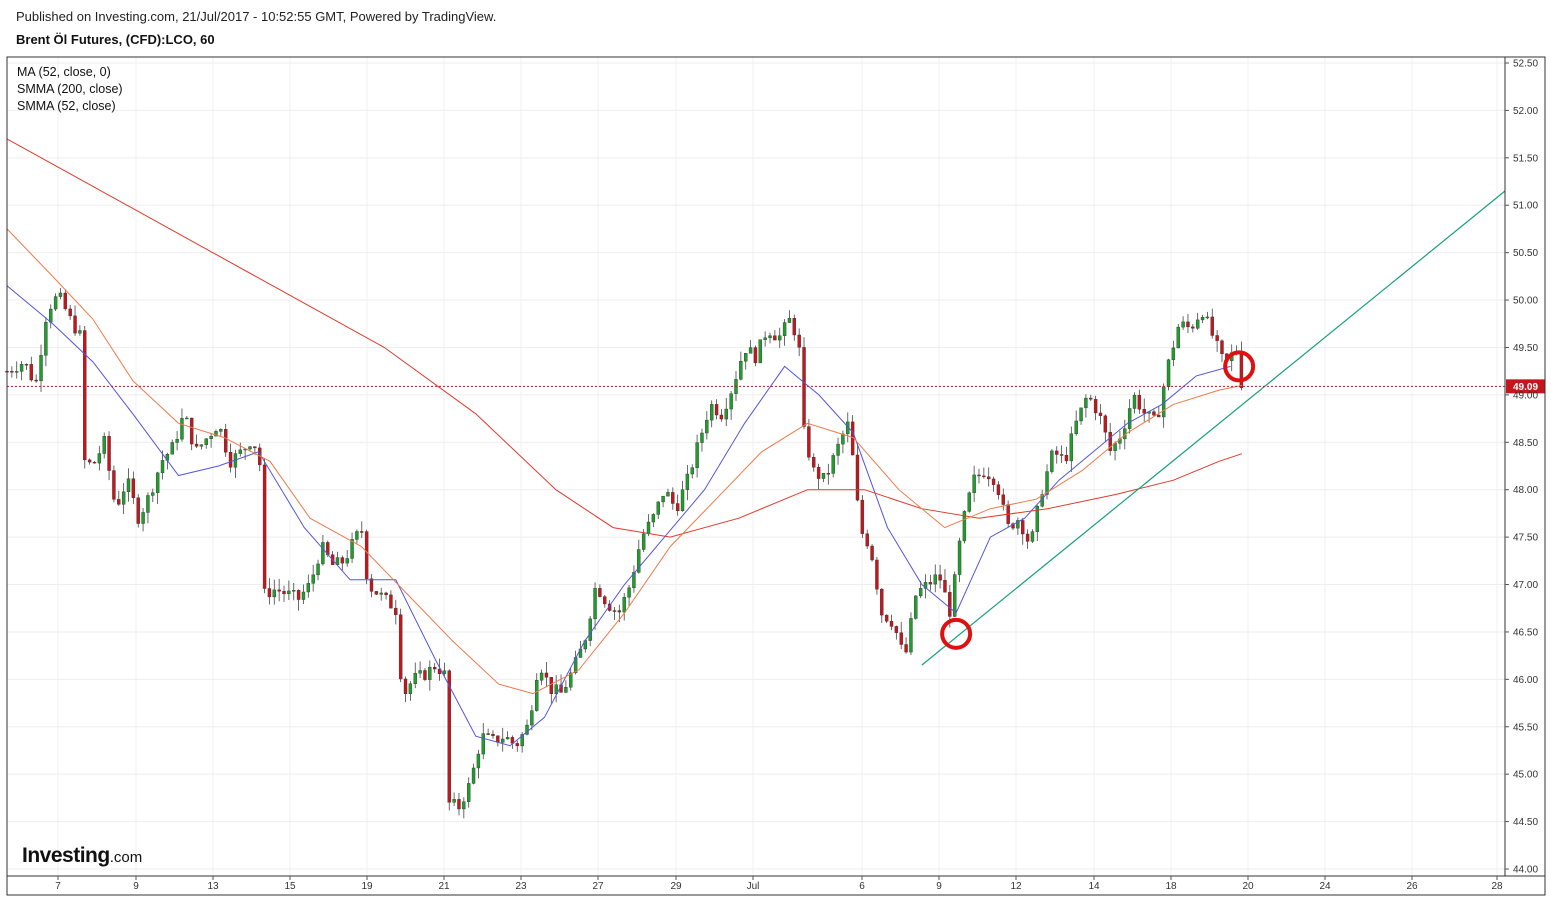 The height and width of the screenshot is (899, 1551). What do you see at coordinates (66, 106) in the screenshot?
I see `legend-smma52: SMMA (52, close)` at bounding box center [66, 106].